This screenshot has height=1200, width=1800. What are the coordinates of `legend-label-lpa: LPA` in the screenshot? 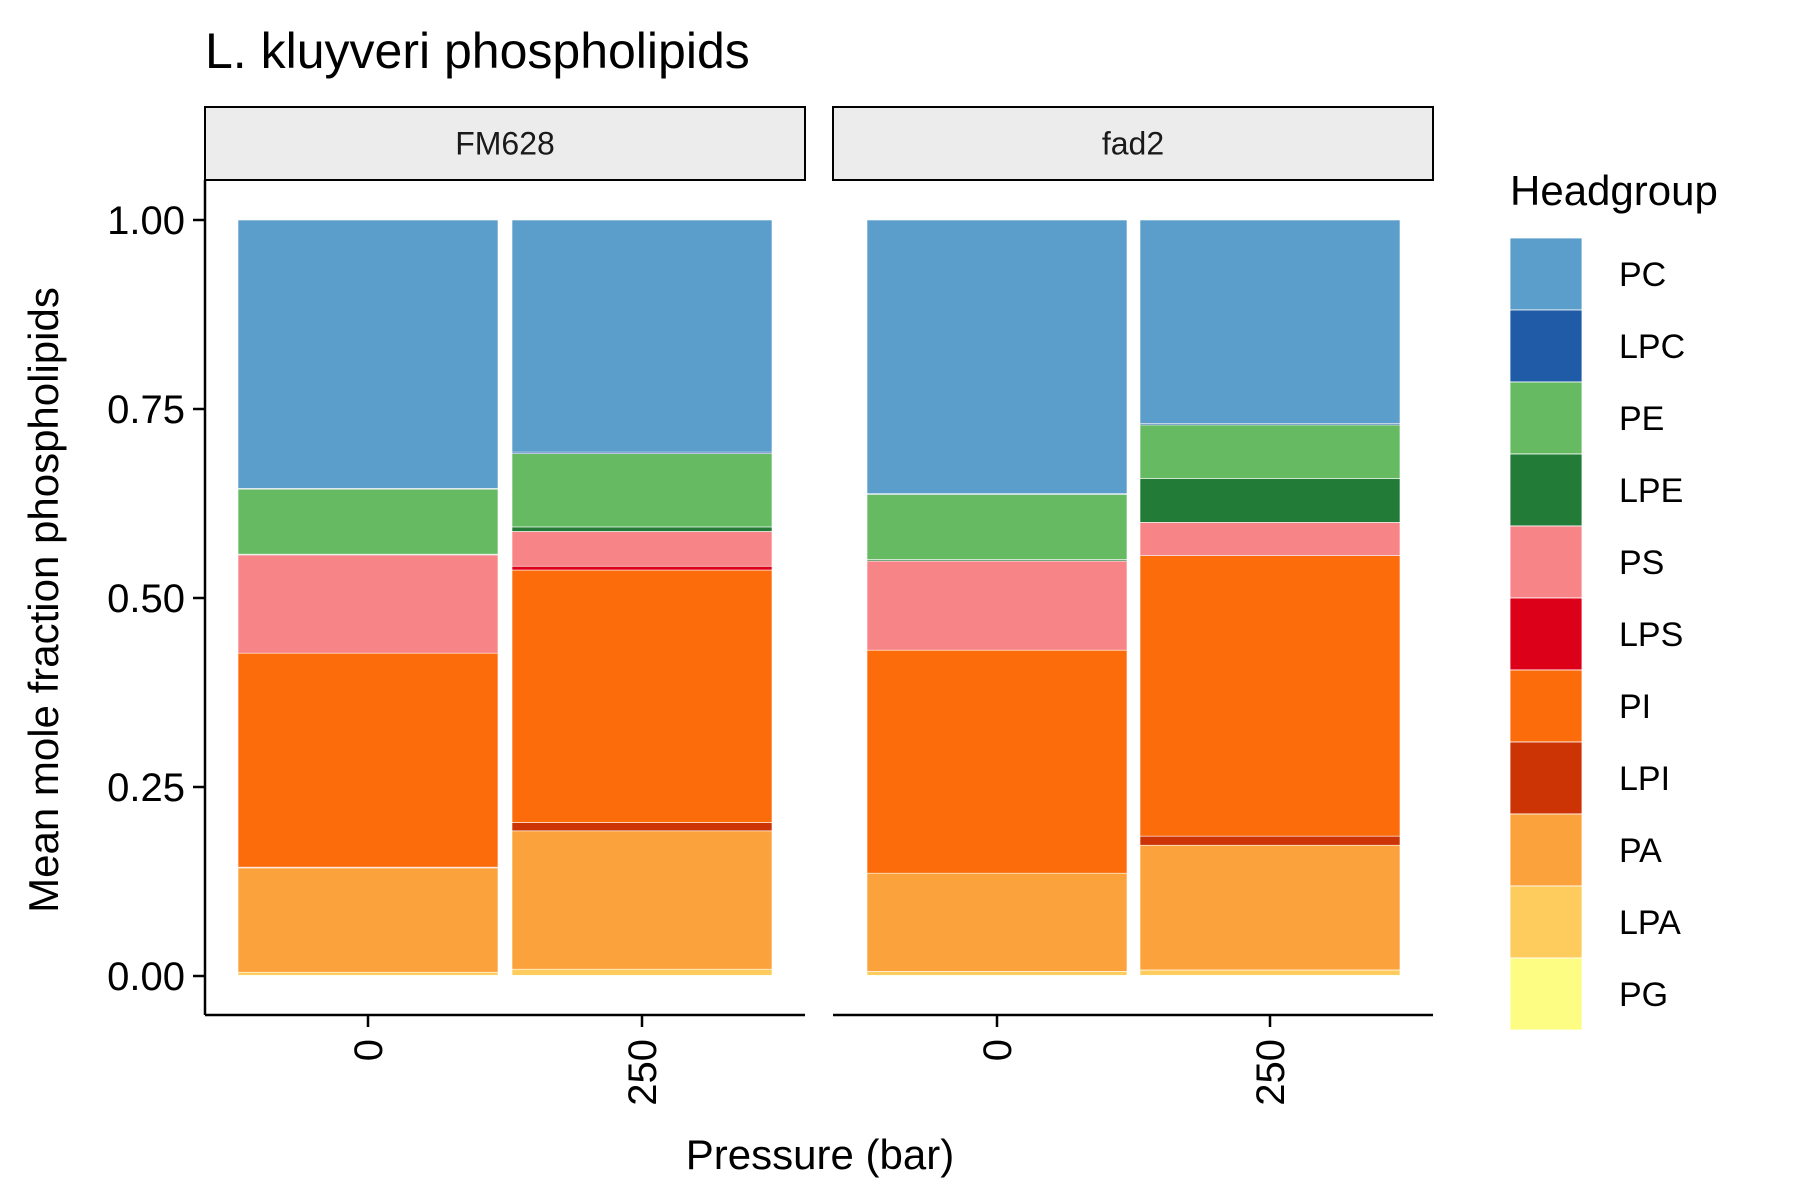 It's located at (1650, 923).